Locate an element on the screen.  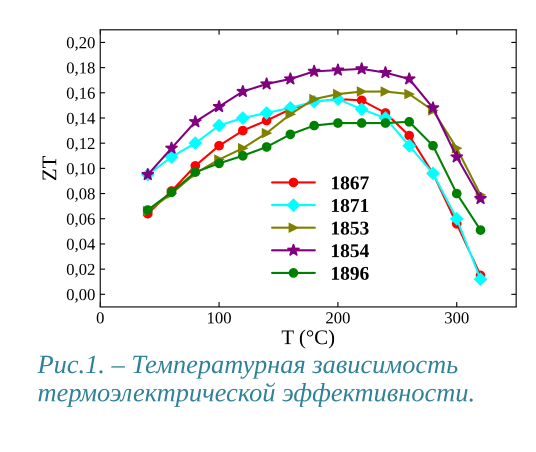
x-axis-title: T (°C) is located at coordinates (308, 339).